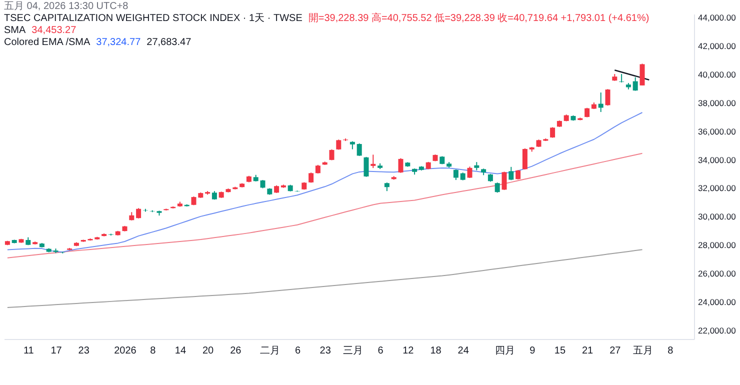  Describe the element at coordinates (54, 30) in the screenshot. I see `annotation: 34,453.27` at that location.